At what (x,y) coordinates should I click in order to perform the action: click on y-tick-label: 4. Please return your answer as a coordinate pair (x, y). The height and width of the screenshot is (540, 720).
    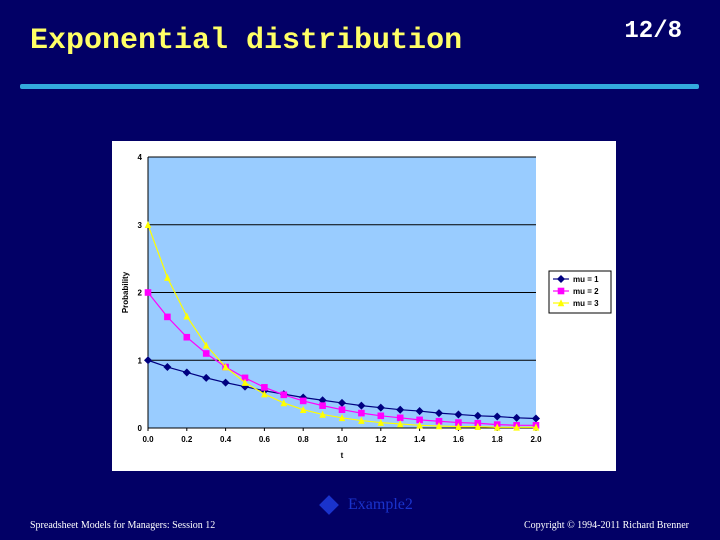
    Looking at the image, I should click on (140, 157).